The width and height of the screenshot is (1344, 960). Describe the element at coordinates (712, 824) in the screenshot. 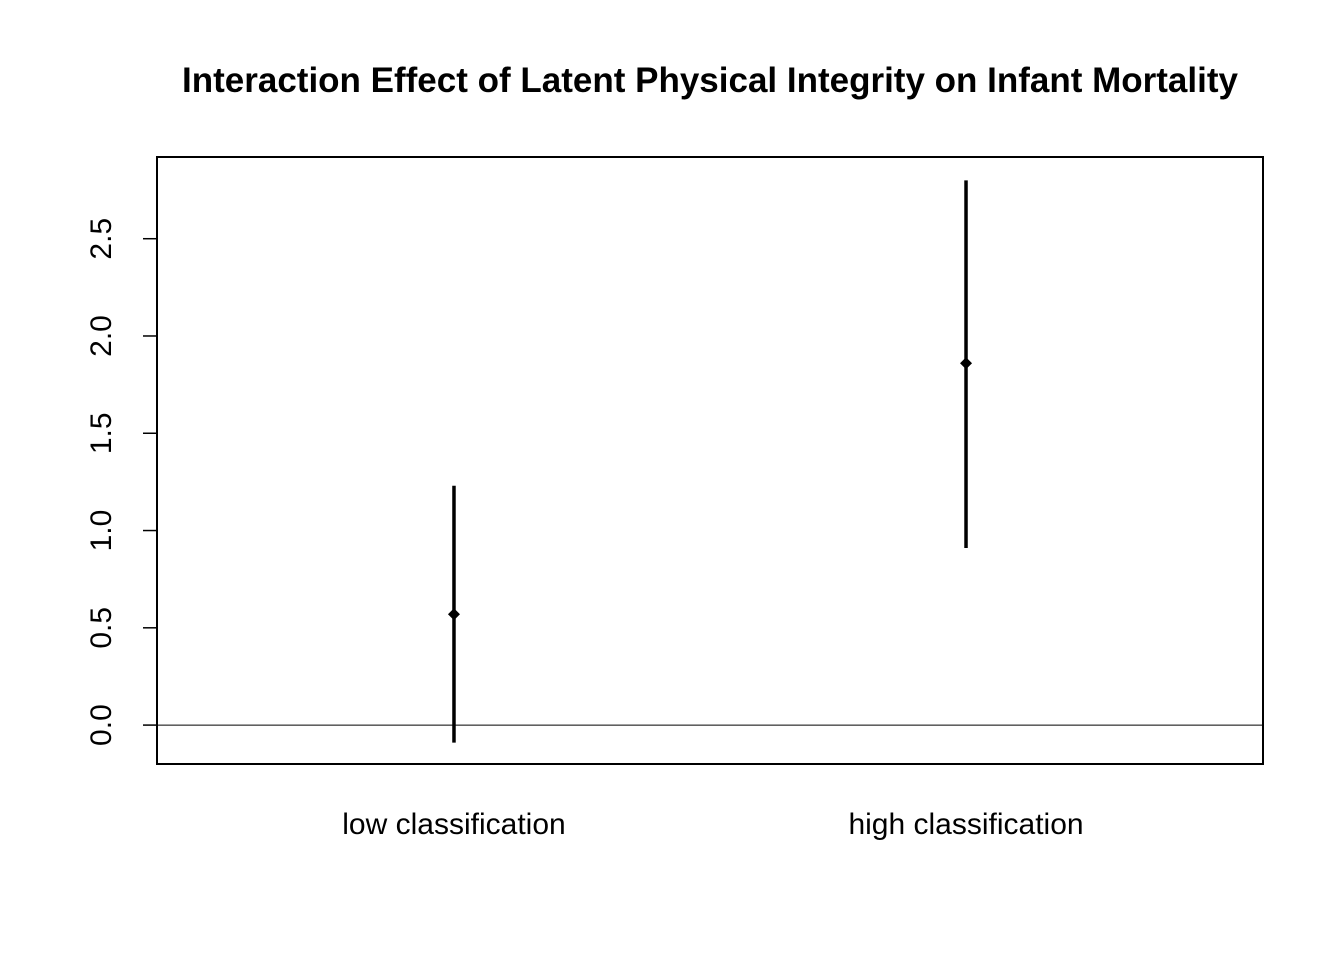

I see `x-axis-labels: low classification high classification` at that location.